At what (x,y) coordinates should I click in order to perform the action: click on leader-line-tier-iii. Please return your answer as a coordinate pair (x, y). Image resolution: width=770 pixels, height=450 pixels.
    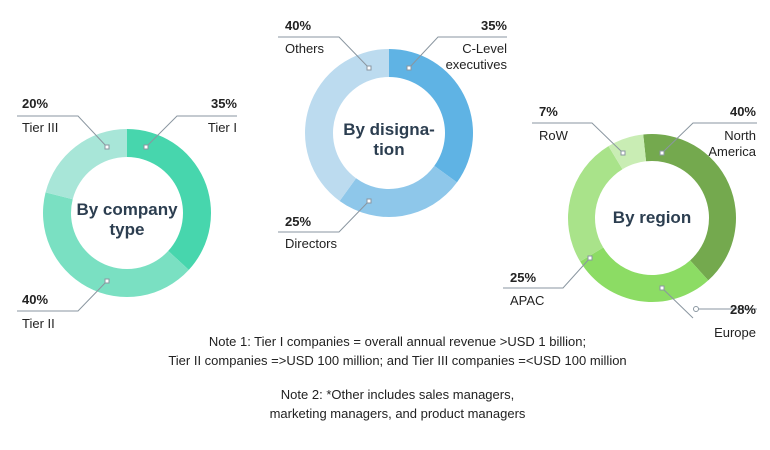
    Looking at the image, I should click on (62, 131).